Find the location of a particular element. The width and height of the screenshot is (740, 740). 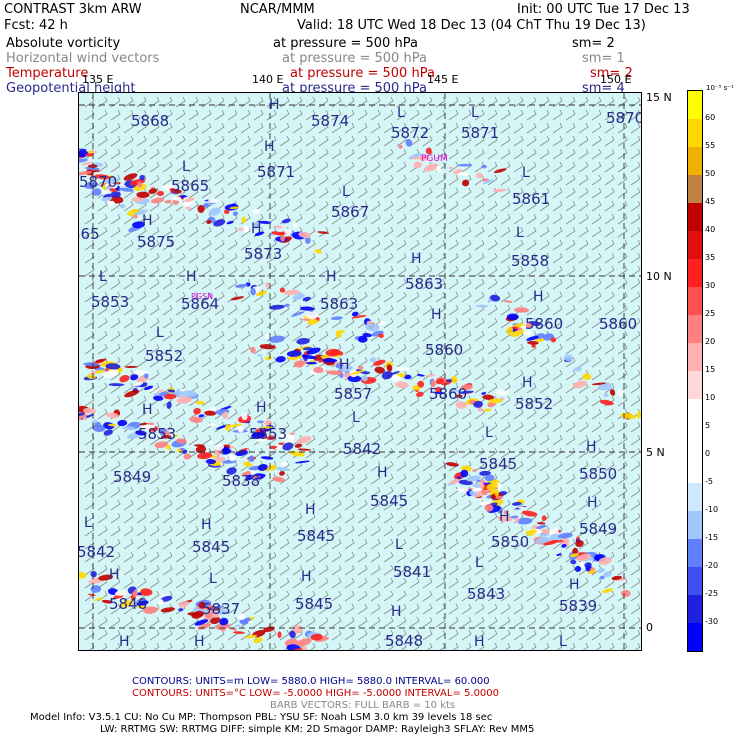

height-value-label: 5845 is located at coordinates (211, 547).